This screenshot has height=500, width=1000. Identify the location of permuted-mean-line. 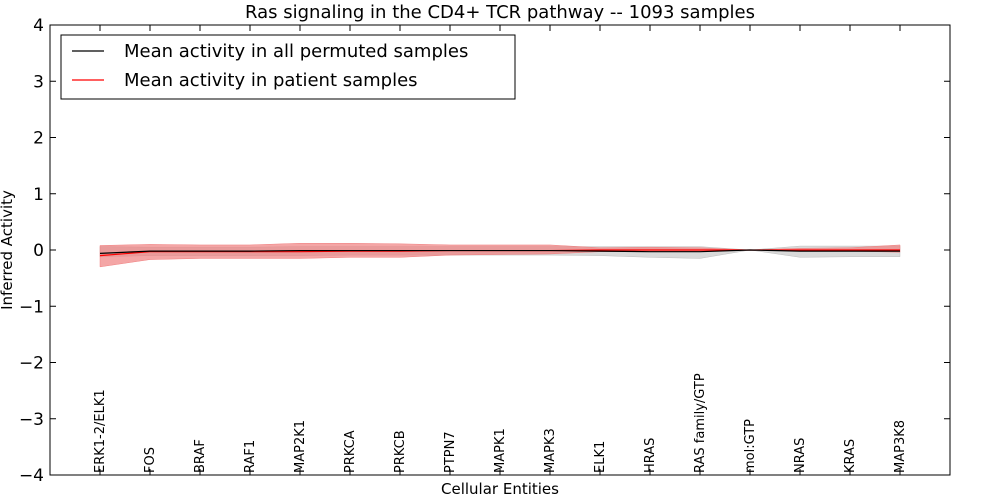
(499, 251).